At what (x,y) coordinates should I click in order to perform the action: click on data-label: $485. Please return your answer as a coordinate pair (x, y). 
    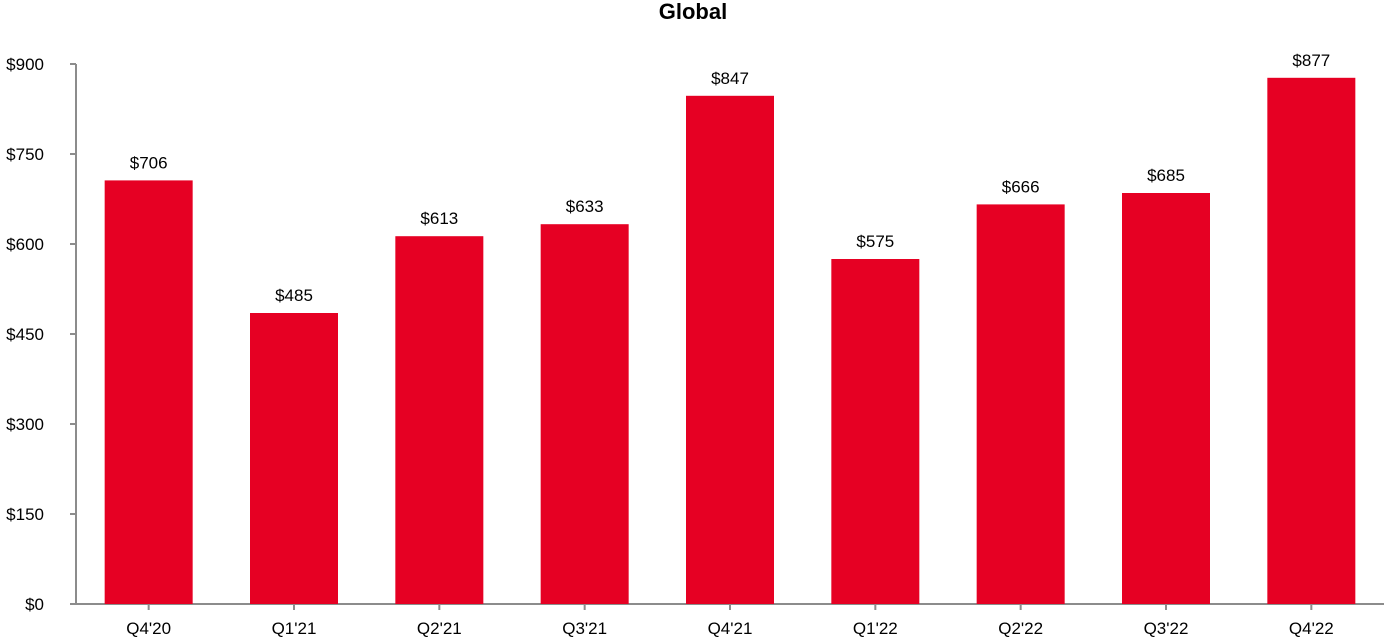
    Looking at the image, I should click on (294, 295).